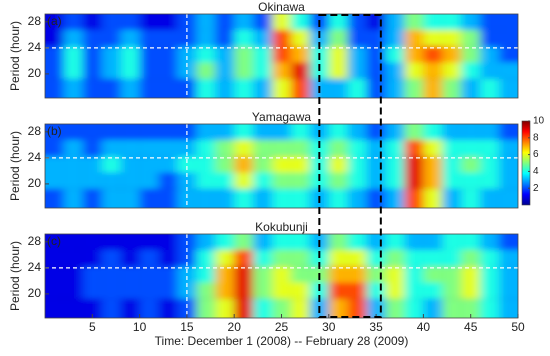  What do you see at coordinates (424, 327) in the screenshot?
I see `x-tick-label: 40` at bounding box center [424, 327].